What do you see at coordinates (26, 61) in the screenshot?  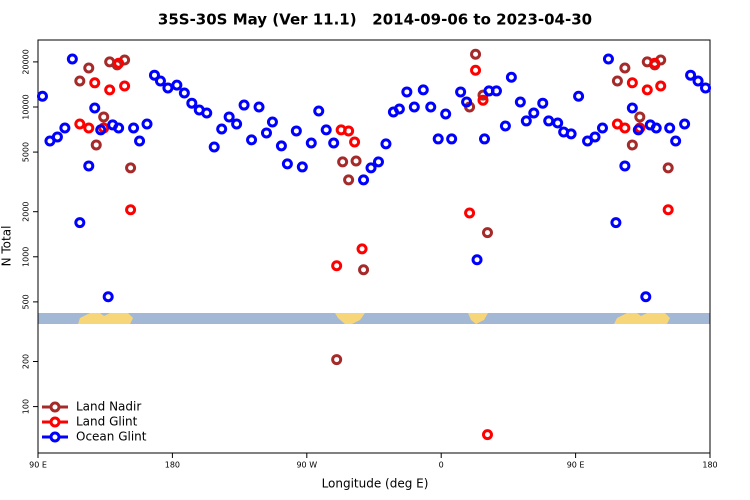 I see `y-tick-label: 20000` at bounding box center [26, 61].